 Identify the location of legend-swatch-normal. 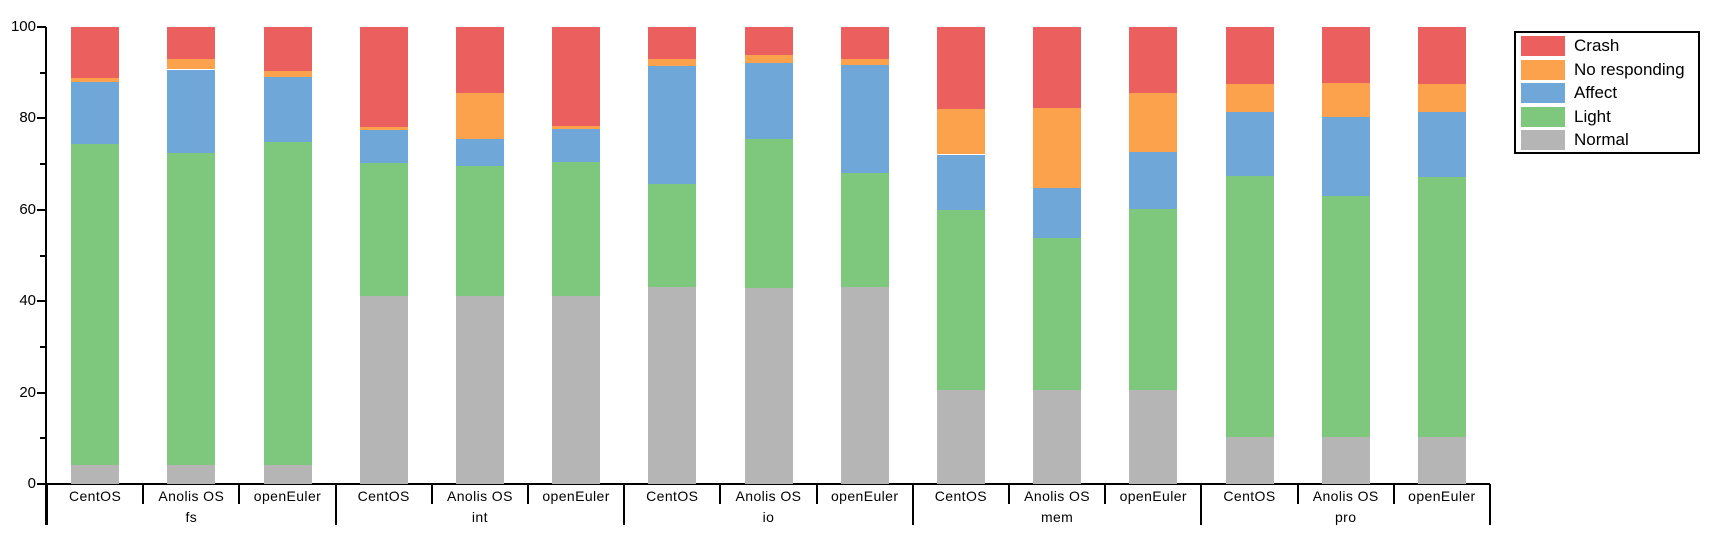
(1543, 140).